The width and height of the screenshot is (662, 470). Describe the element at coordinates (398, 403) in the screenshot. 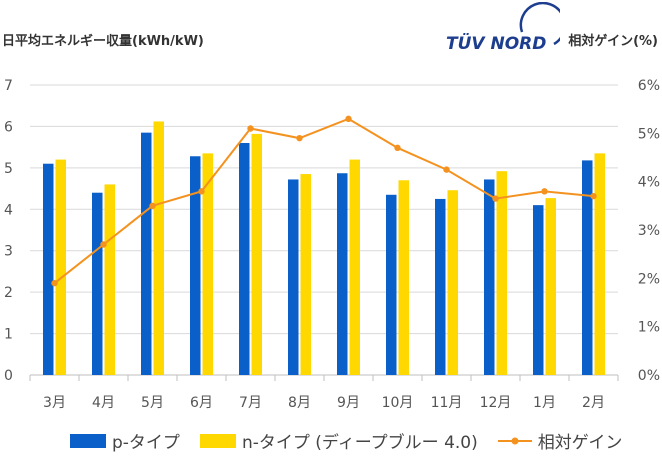

I see `x-tick-label: 10月` at that location.